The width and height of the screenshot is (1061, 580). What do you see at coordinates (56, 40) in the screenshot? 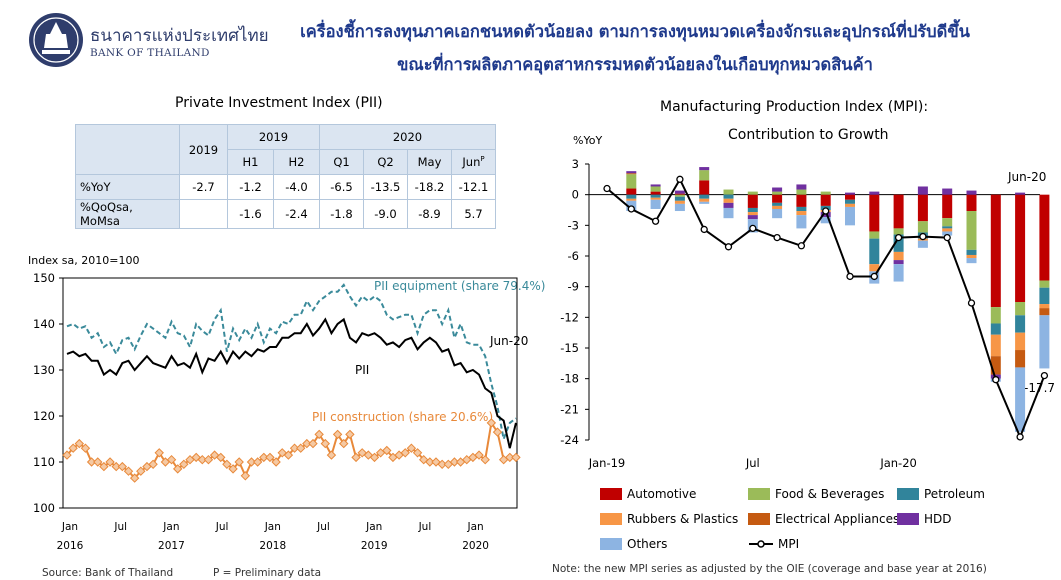
I see `bank-logo` at bounding box center [56, 40].